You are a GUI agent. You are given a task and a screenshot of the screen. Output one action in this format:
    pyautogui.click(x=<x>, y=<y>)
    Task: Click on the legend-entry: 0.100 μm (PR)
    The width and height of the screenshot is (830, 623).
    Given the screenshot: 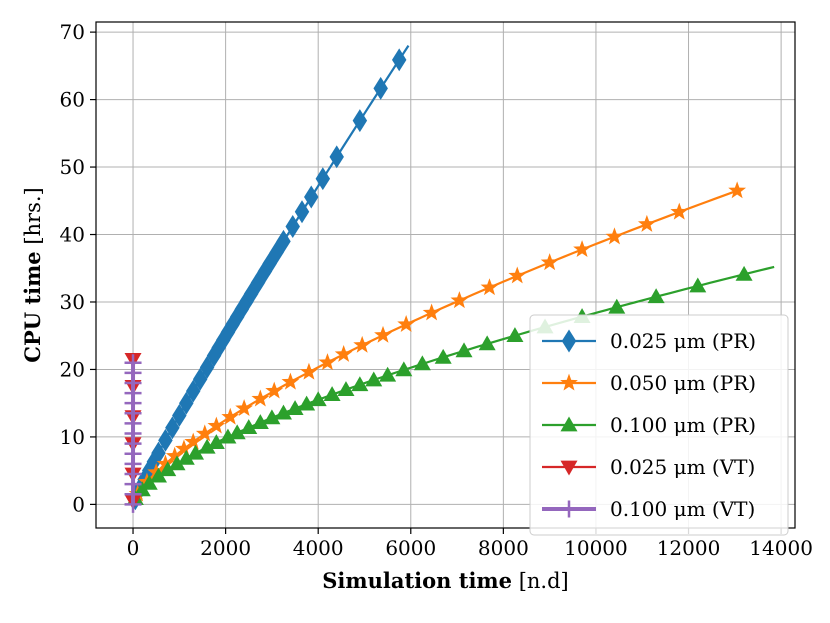 What is the action you would take?
    pyautogui.click(x=649, y=425)
    